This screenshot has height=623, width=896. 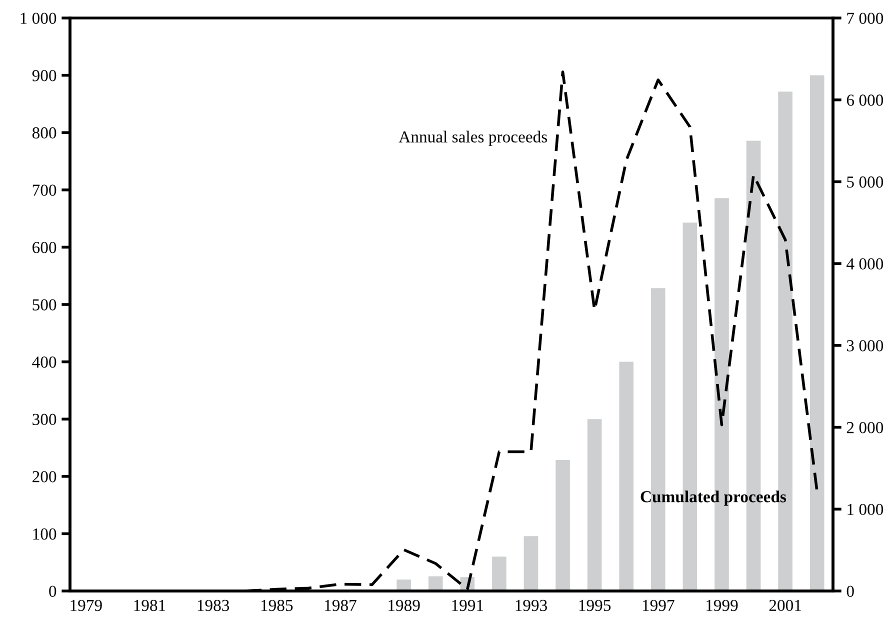 I want to click on series-label: Annual sales proceeds, so click(x=473, y=138).